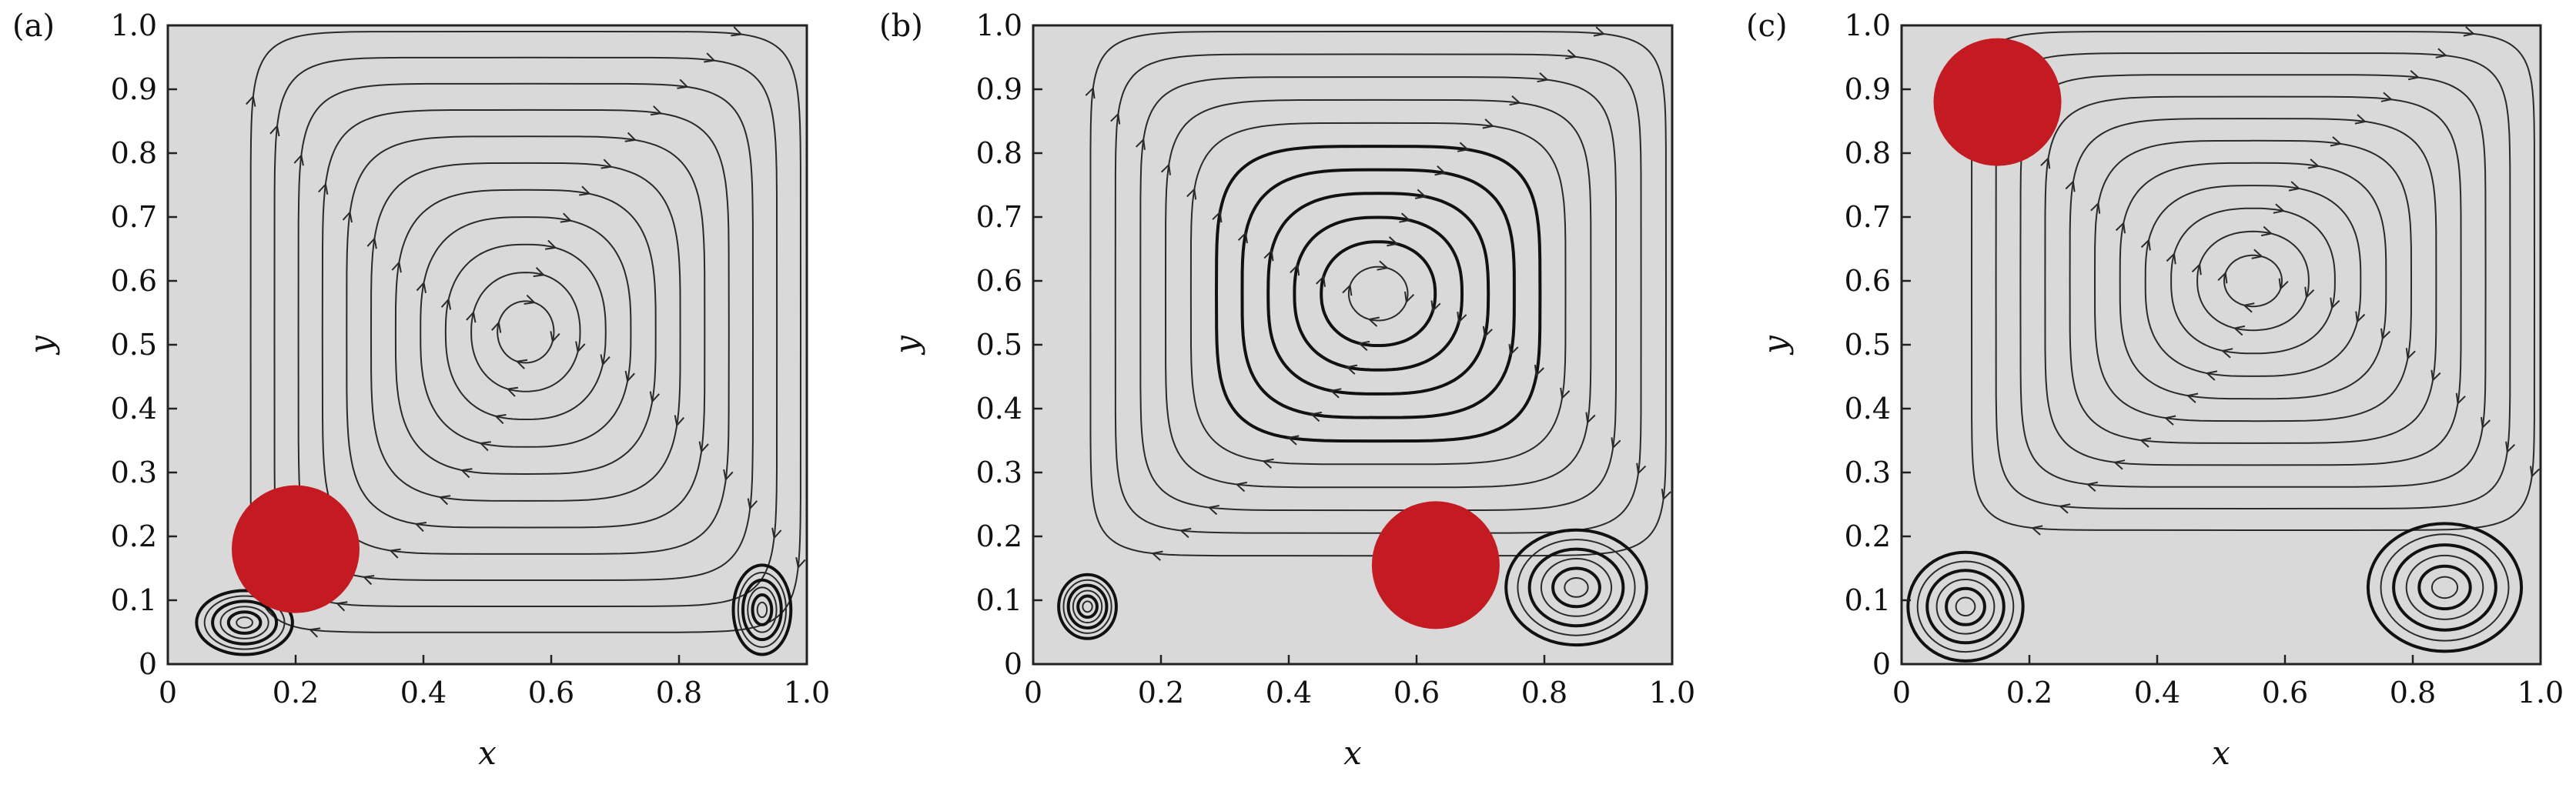 This screenshot has height=788, width=2576. What do you see at coordinates (1767, 26) in the screenshot?
I see `panel-label: (c)` at bounding box center [1767, 26].